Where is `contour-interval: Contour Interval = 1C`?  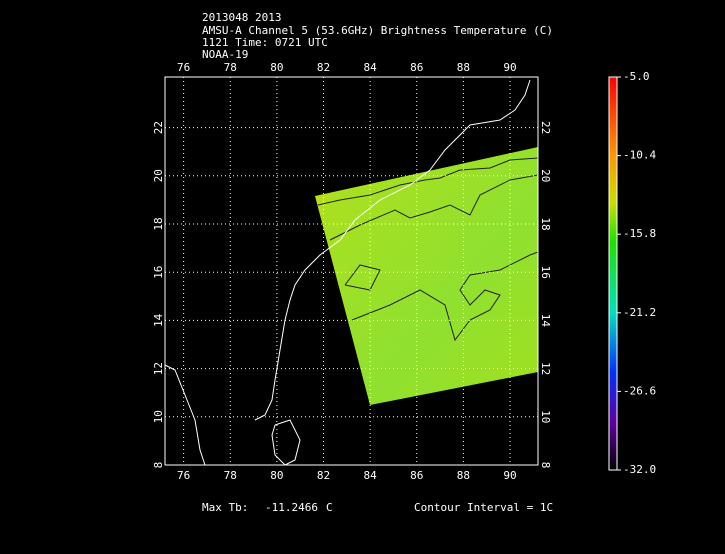
contour-interval: Contour Interval = 1C is located at coordinates (483, 507).